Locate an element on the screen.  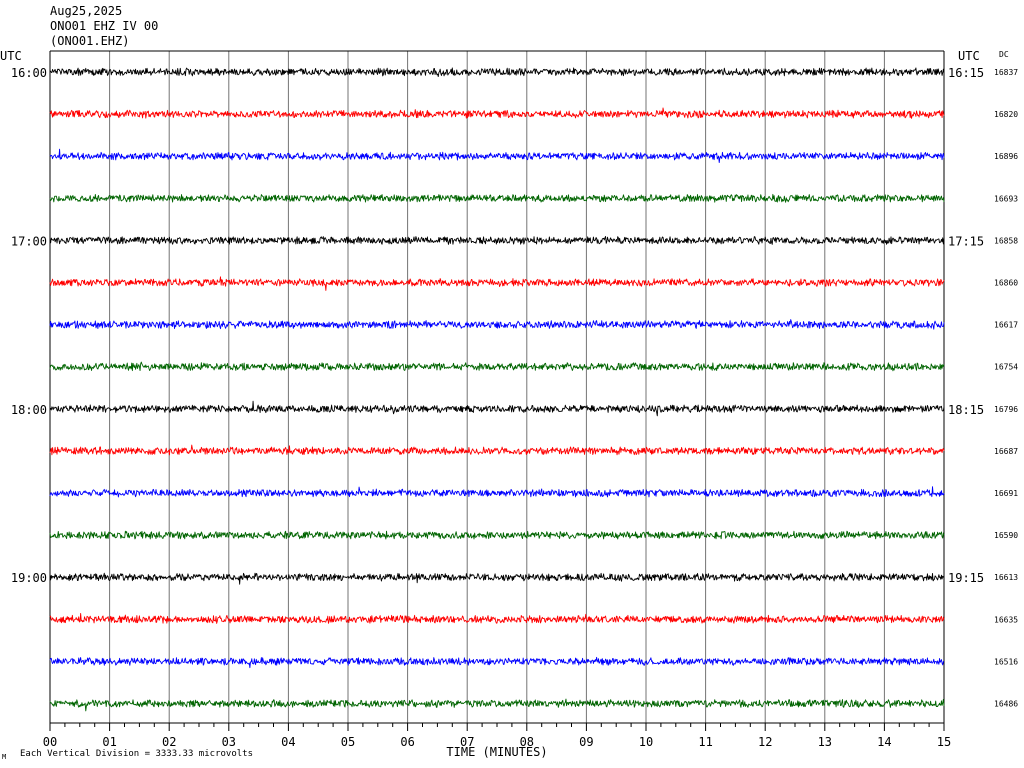
dc-value-1830: 16691 is located at coordinates (1006, 493).